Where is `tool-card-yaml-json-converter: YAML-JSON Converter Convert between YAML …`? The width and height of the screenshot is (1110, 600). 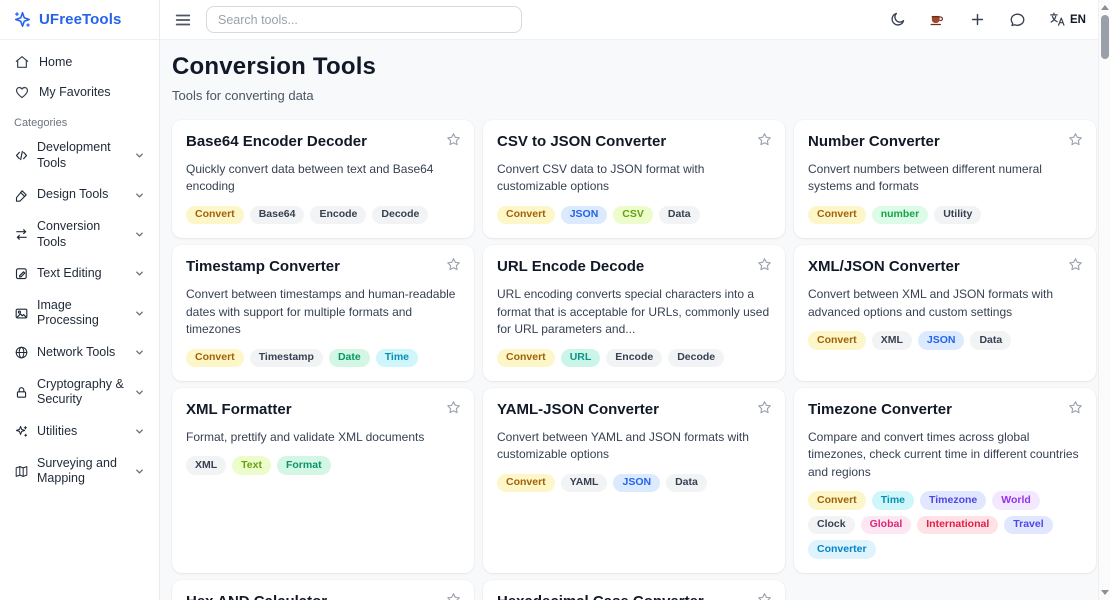 tool-card-yaml-json-converter: YAML-JSON Converter Convert between YAML … is located at coordinates (634, 480).